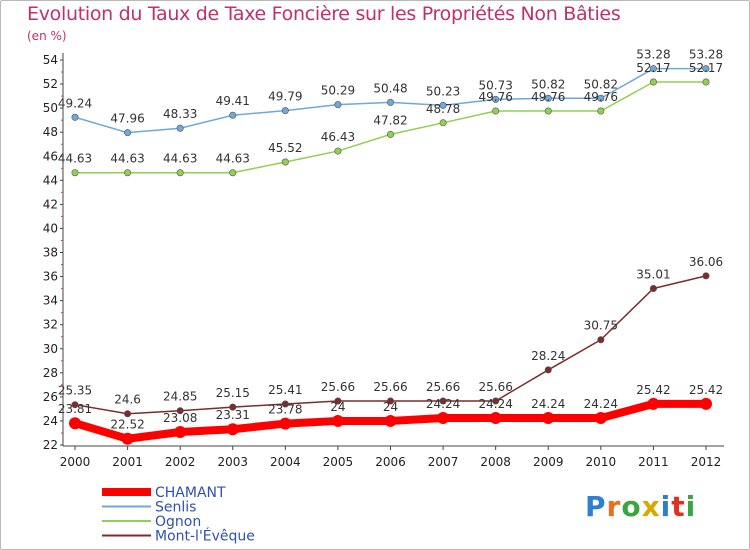 Image resolution: width=750 pixels, height=550 pixels. Describe the element at coordinates (127, 119) in the screenshot. I see `data-label: 47.96` at that location.